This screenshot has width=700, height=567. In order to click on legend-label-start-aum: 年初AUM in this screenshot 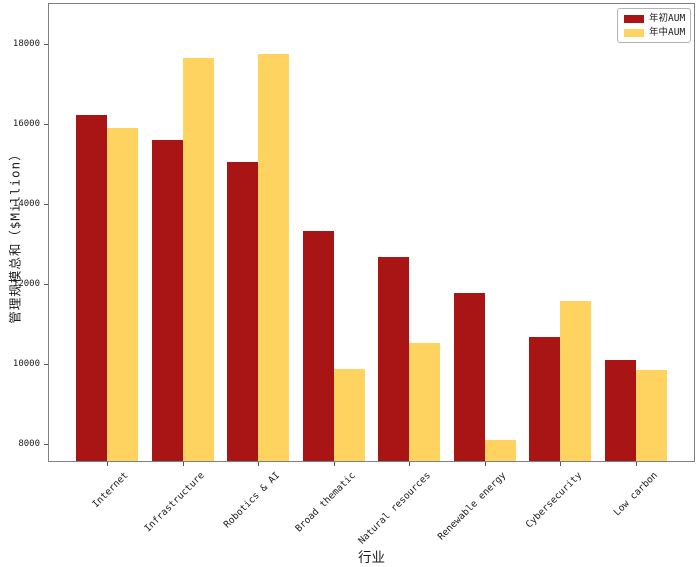, I will do `click(667, 18)`.